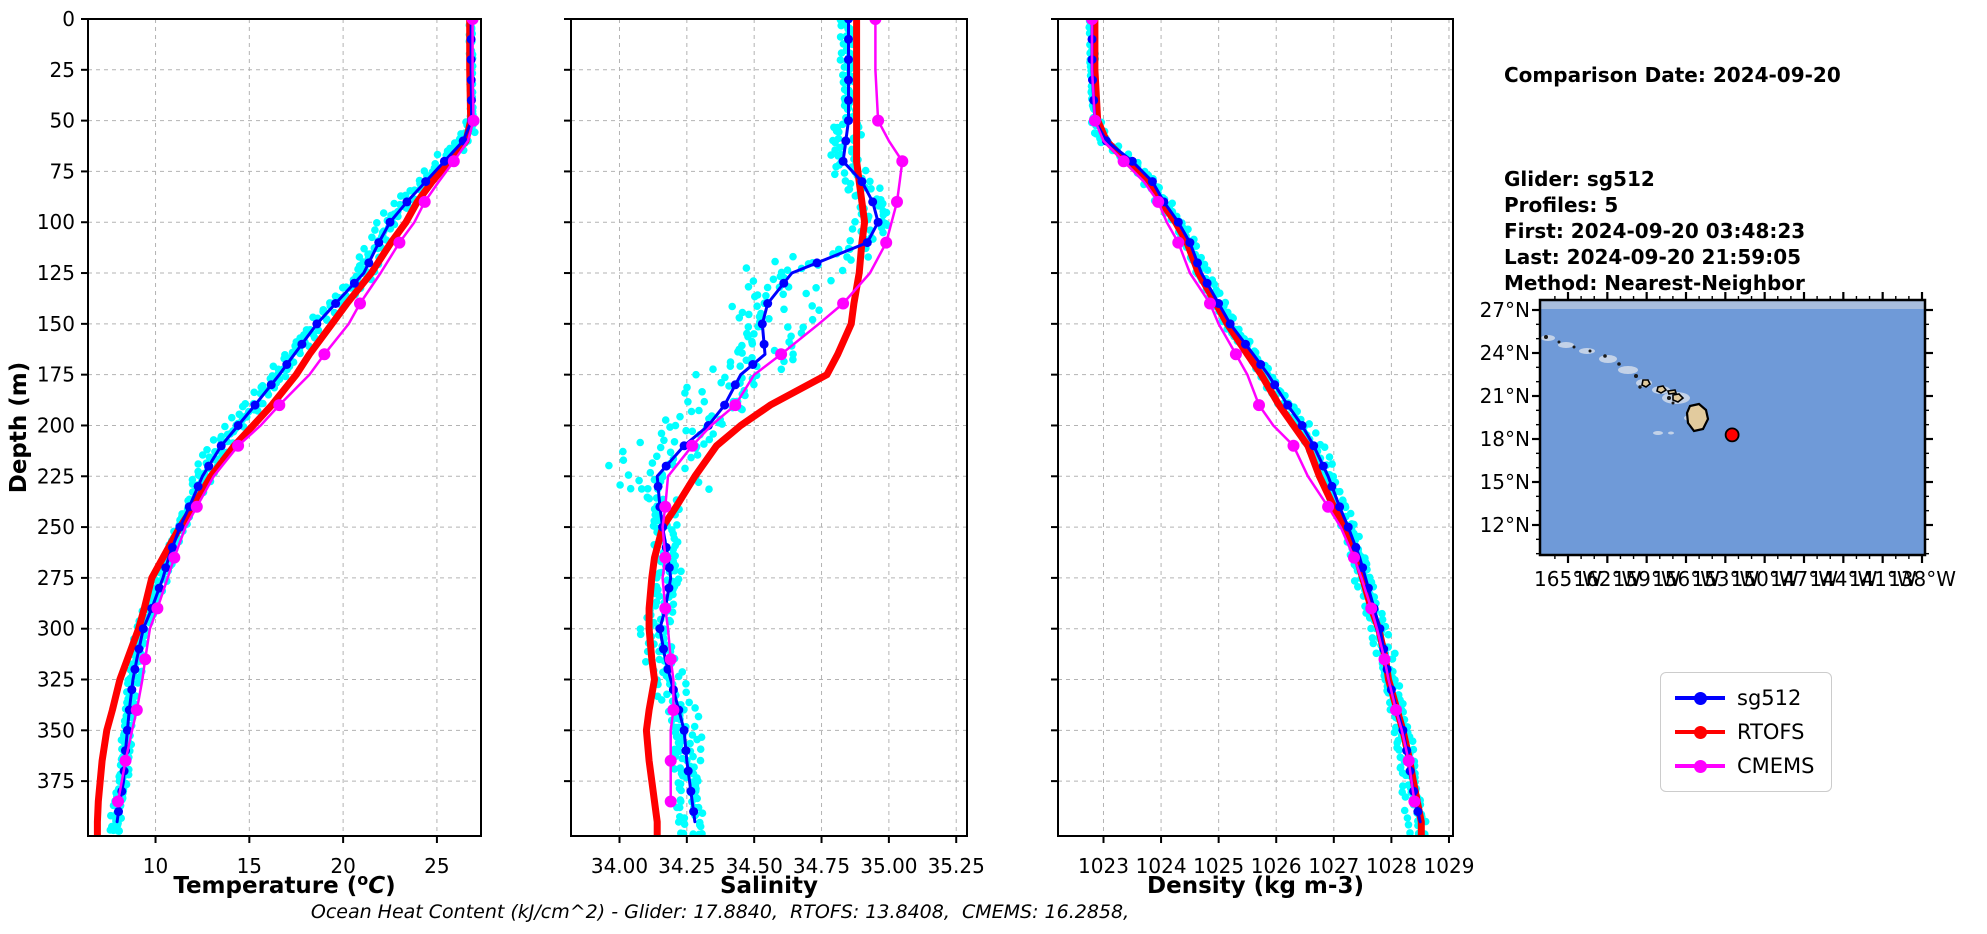  Describe the element at coordinates (1579, 179) in the screenshot. I see `info-line: Glider: sg512` at that location.